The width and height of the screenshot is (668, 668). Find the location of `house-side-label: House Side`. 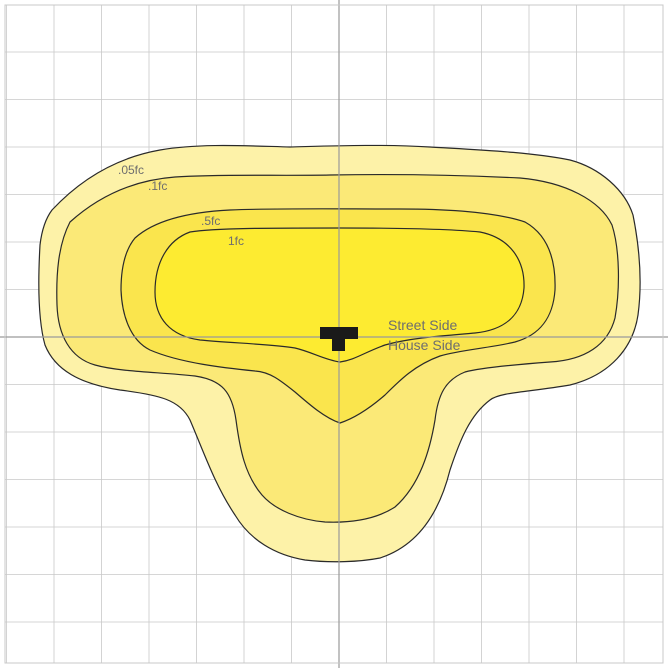

house-side-label: House Side is located at coordinates (424, 345).